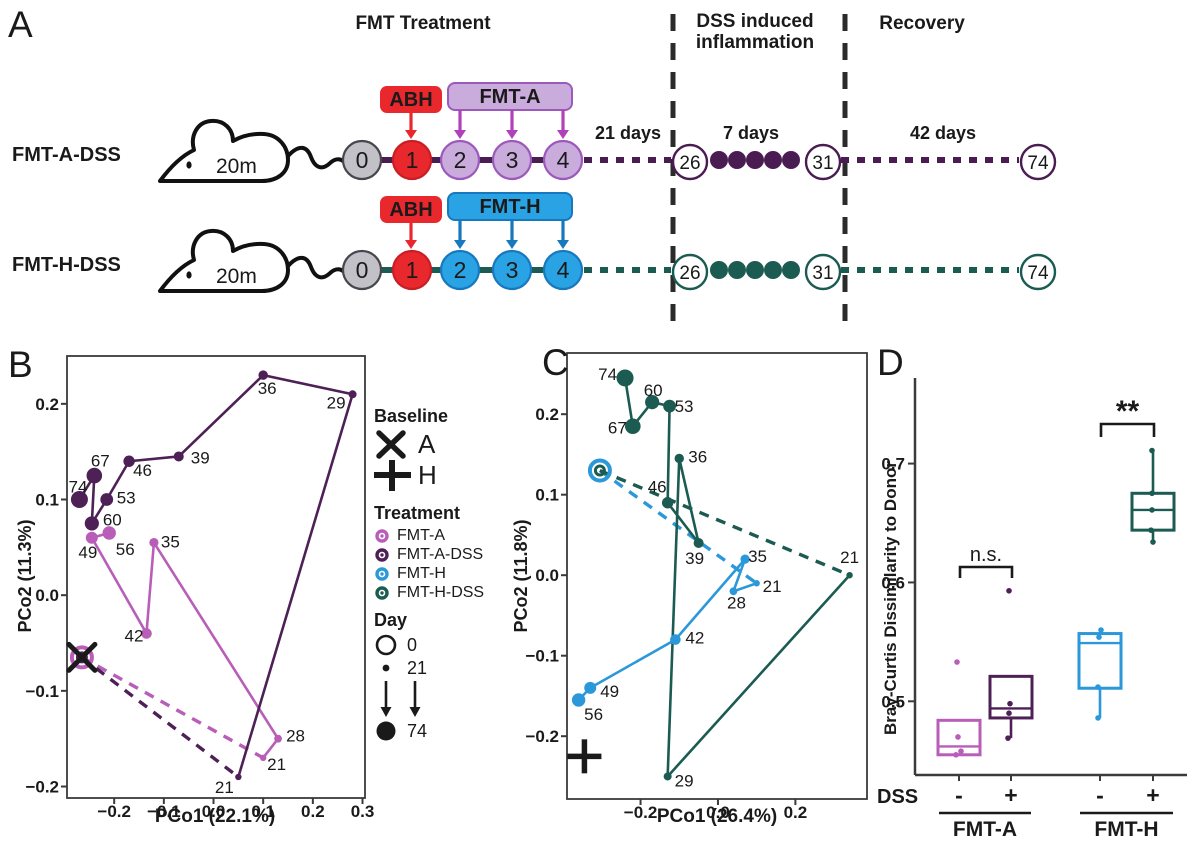 The width and height of the screenshot is (1199, 854). Describe the element at coordinates (628, 133) in the screenshot. I see `interval-21-days: 21 days` at that location.